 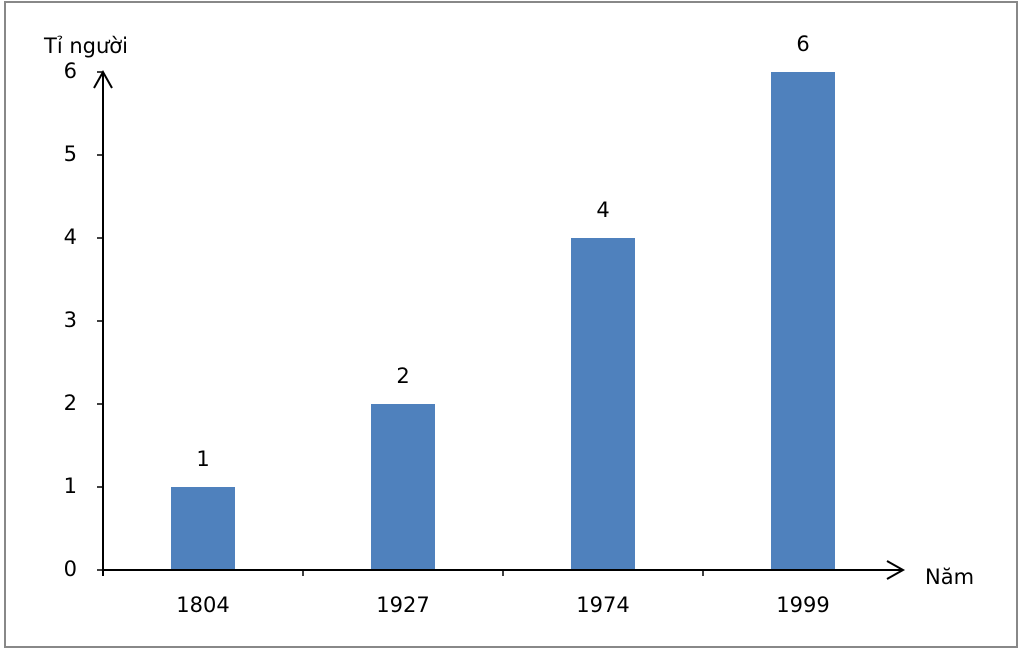 I want to click on x-tick-label: 1927, so click(x=402, y=605).